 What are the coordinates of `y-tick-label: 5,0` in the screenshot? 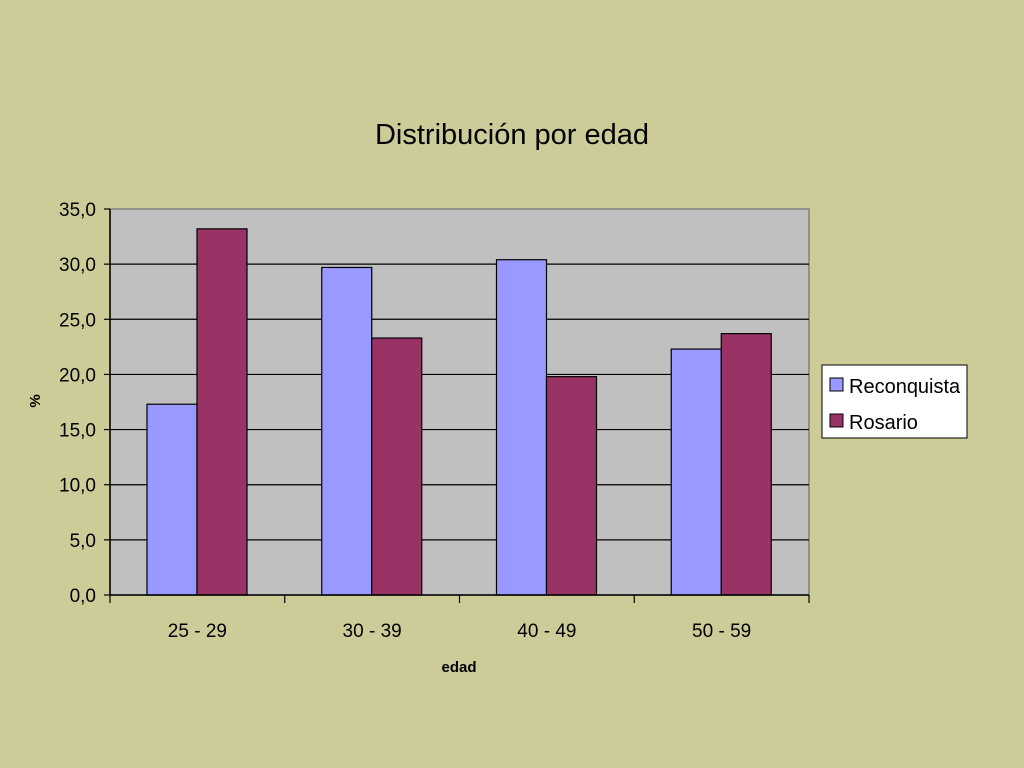 It's located at (83, 541).